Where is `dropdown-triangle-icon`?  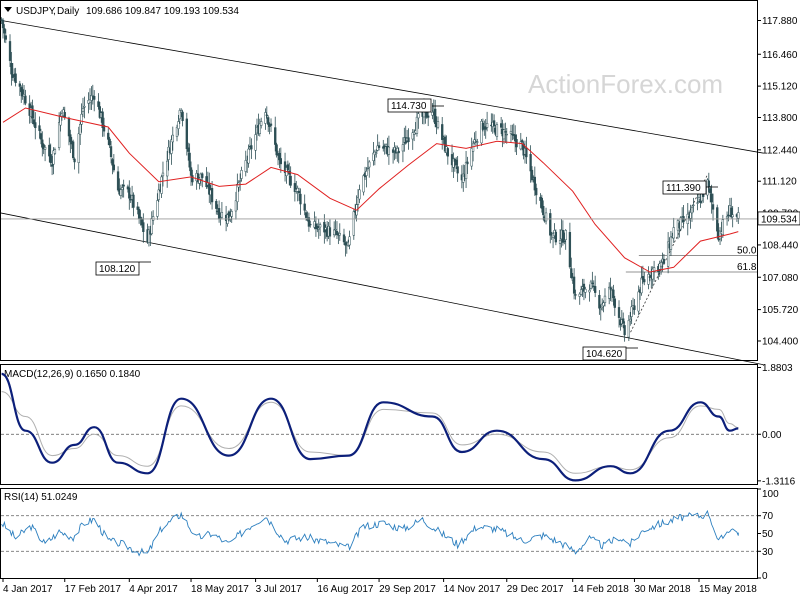 dropdown-triangle-icon is located at coordinates (8, 9).